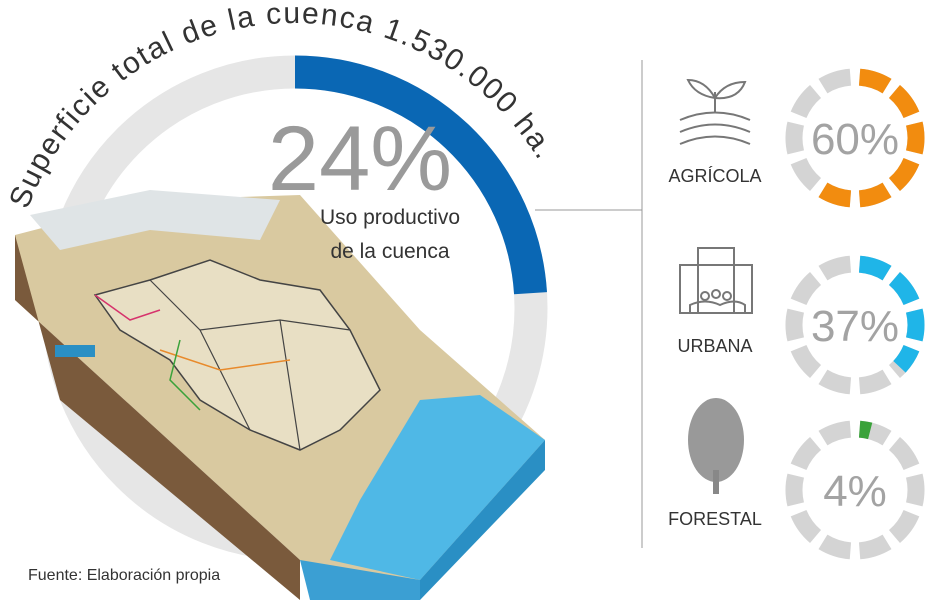 This screenshot has height=600, width=933. I want to click on use-name: FORESTAL, so click(715, 519).